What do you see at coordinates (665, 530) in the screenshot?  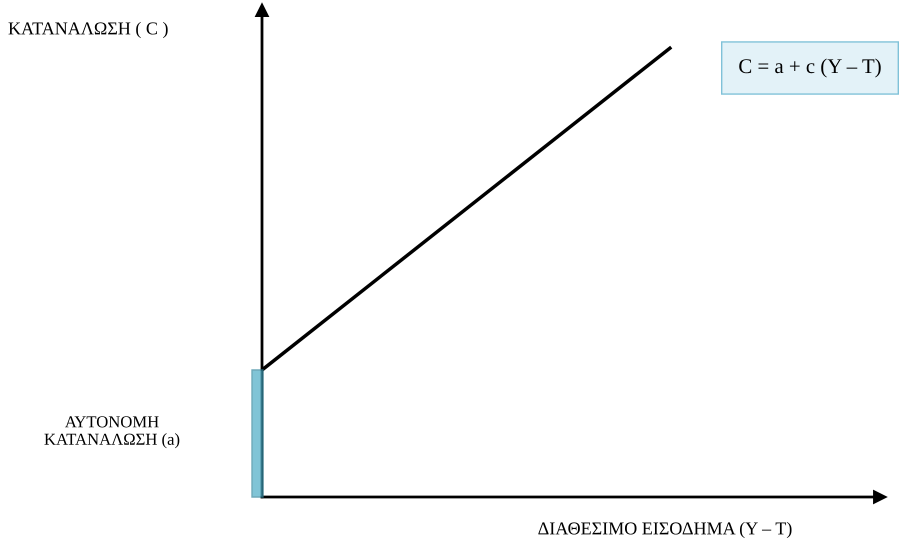 I see `x-axis-title: ΔΙΑΘΕΣΙΜΟ ΕΙΣΟΔΗΜΑ (Y – T)` at bounding box center [665, 530].